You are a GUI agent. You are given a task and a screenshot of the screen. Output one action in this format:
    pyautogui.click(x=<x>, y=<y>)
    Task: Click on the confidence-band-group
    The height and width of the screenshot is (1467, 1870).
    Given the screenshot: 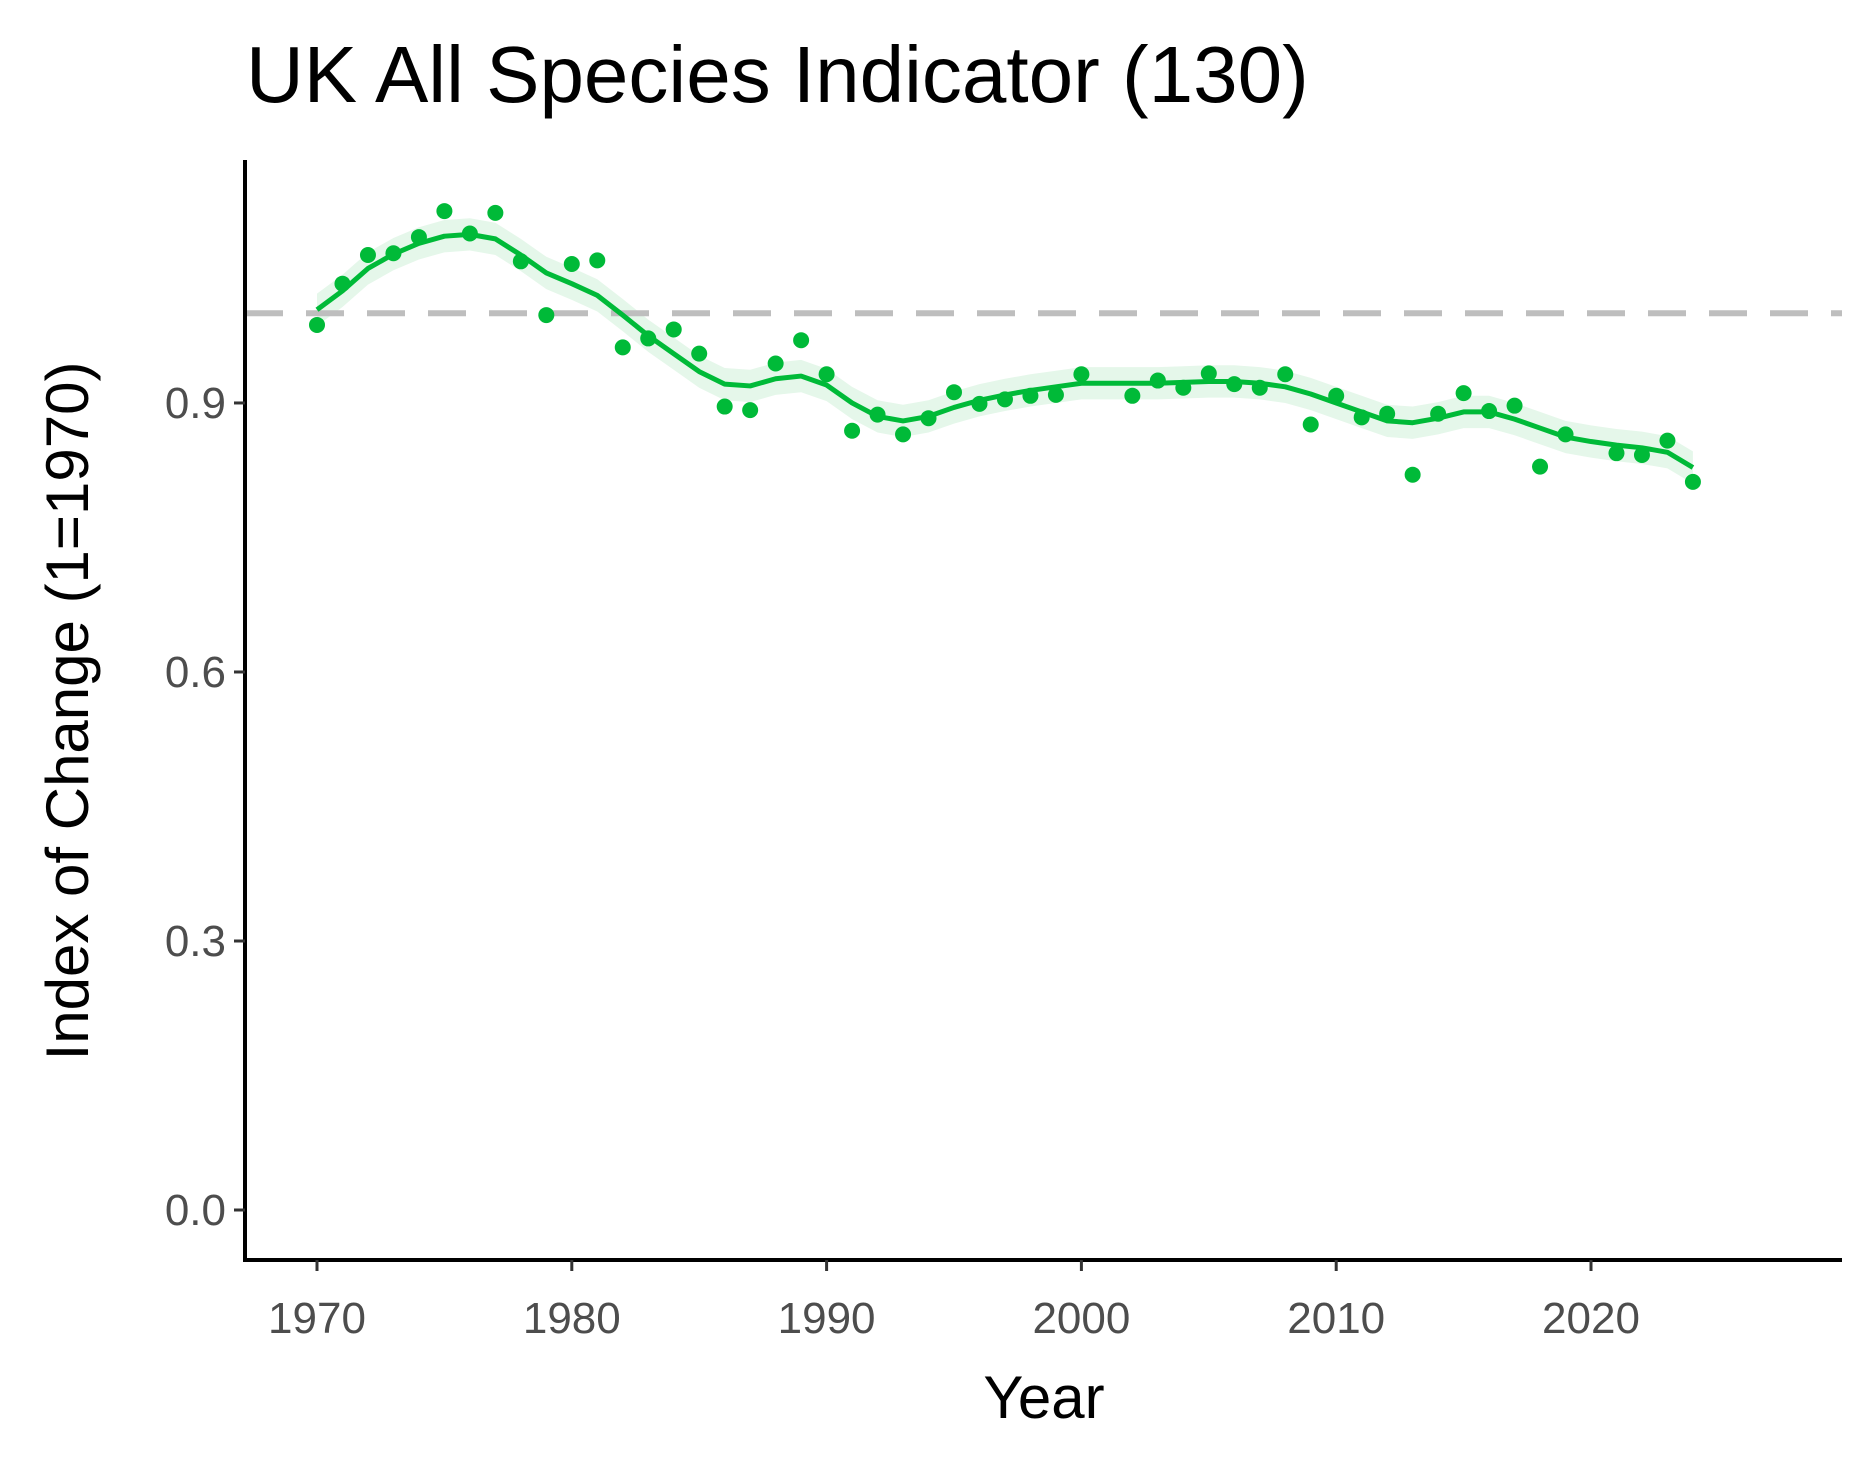 What is the action you would take?
    pyautogui.click(x=1005, y=351)
    